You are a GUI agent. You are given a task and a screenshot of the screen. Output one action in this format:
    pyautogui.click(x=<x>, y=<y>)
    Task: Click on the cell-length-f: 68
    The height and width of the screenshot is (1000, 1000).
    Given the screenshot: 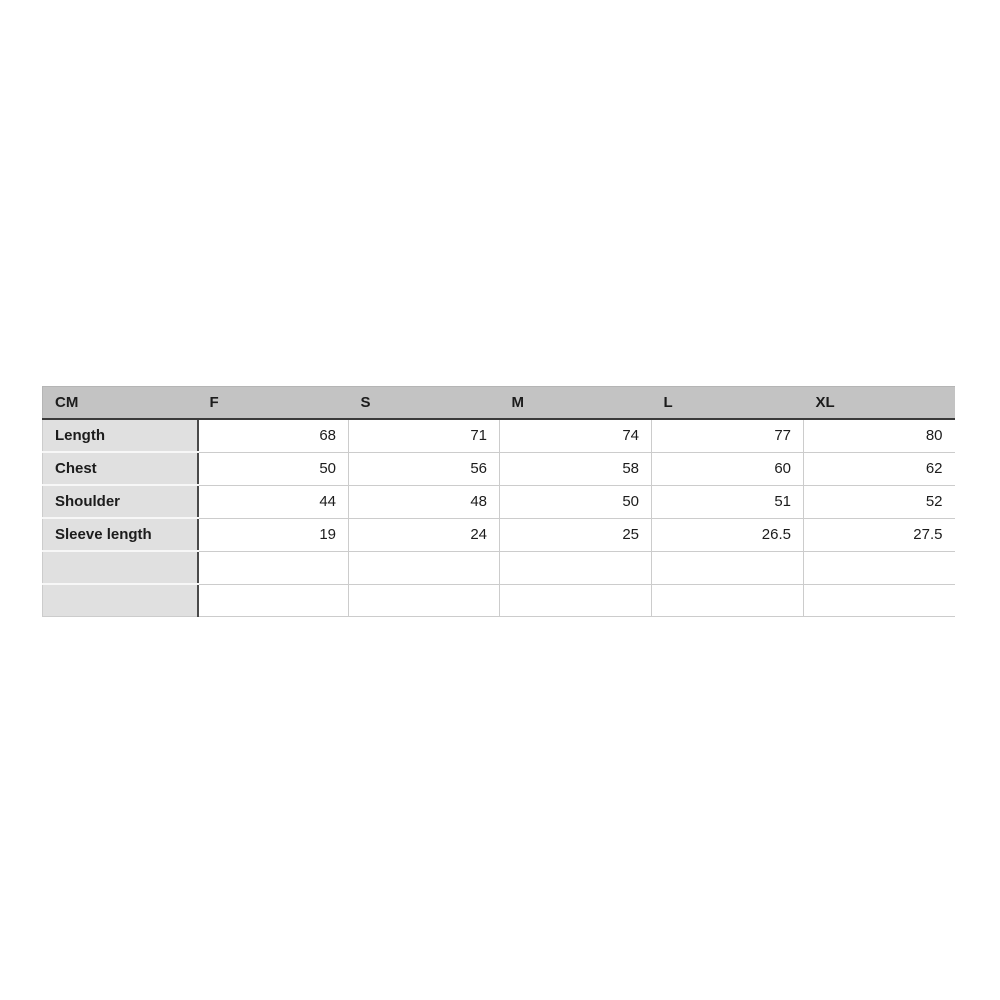 What is the action you would take?
    pyautogui.click(x=273, y=436)
    